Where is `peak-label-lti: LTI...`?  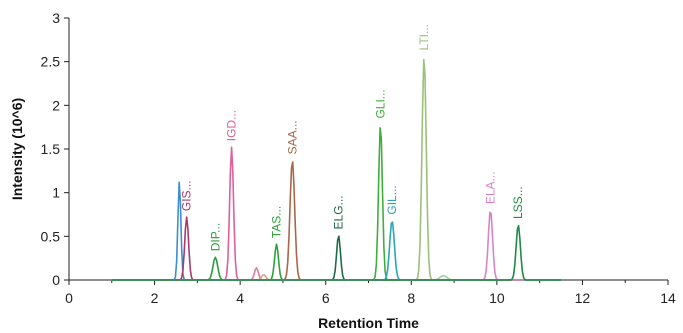 peak-label-lti: LTI... is located at coordinates (424, 37).